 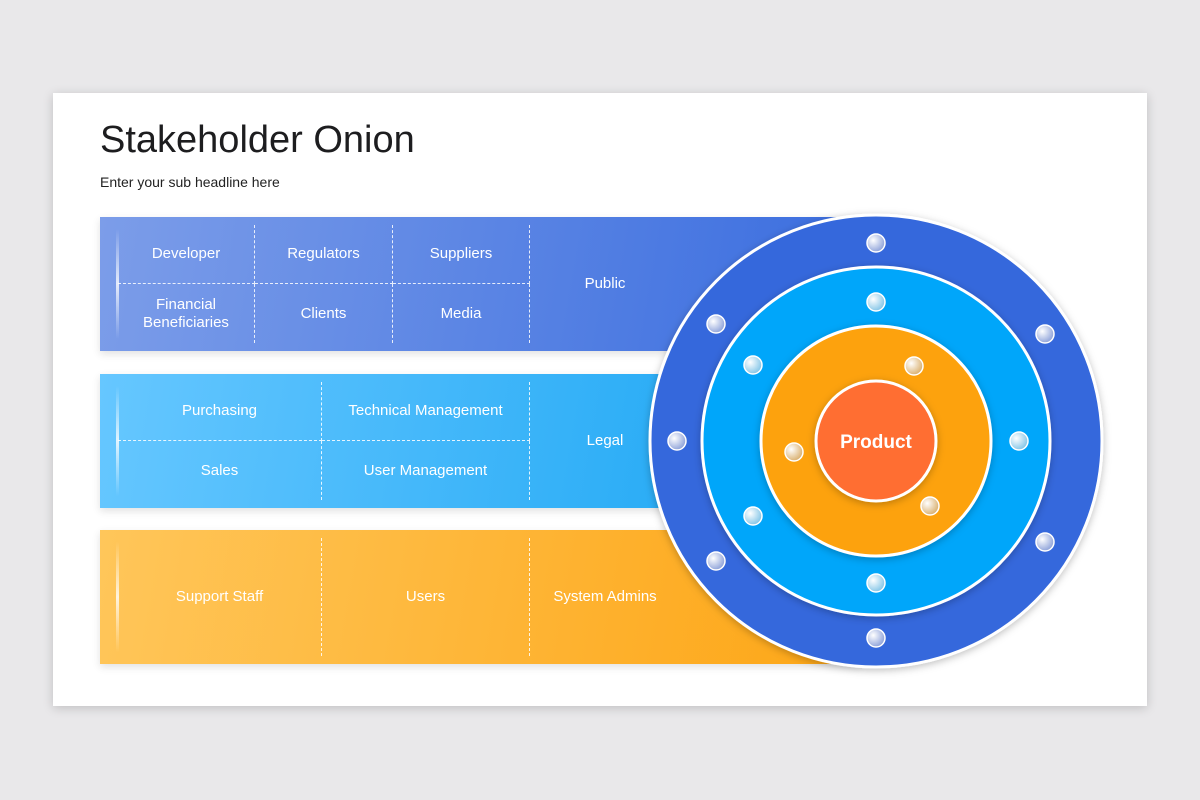 I want to click on core-circle, so click(x=876, y=441).